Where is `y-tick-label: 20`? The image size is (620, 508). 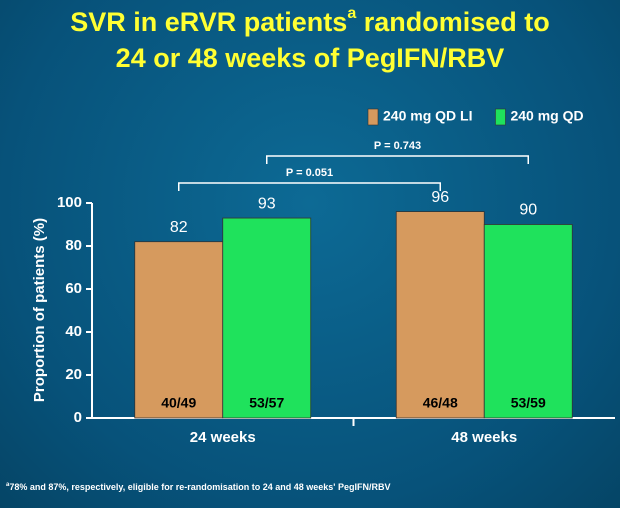
y-tick-label: 20 is located at coordinates (73, 374).